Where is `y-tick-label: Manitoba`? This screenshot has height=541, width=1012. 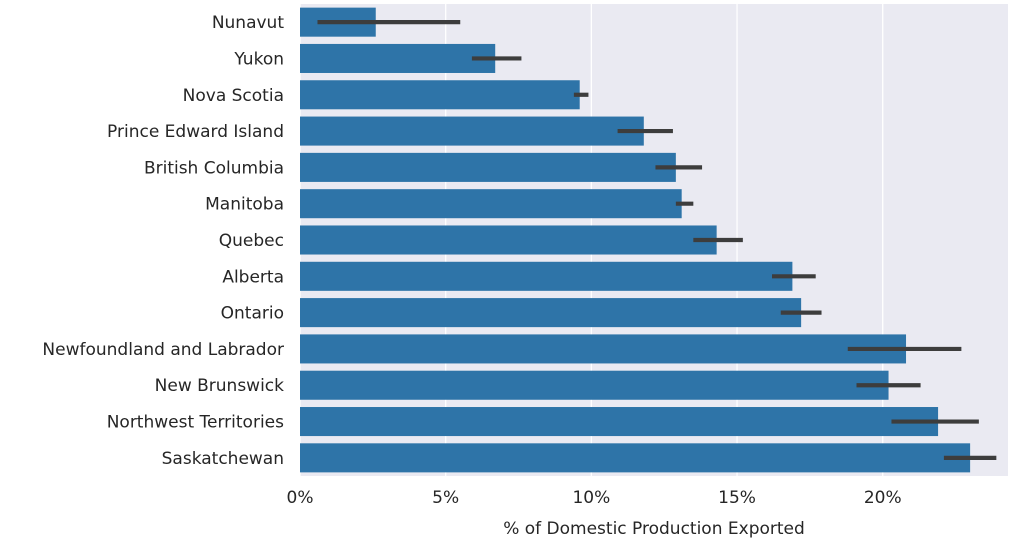 y-tick-label: Manitoba is located at coordinates (244, 205).